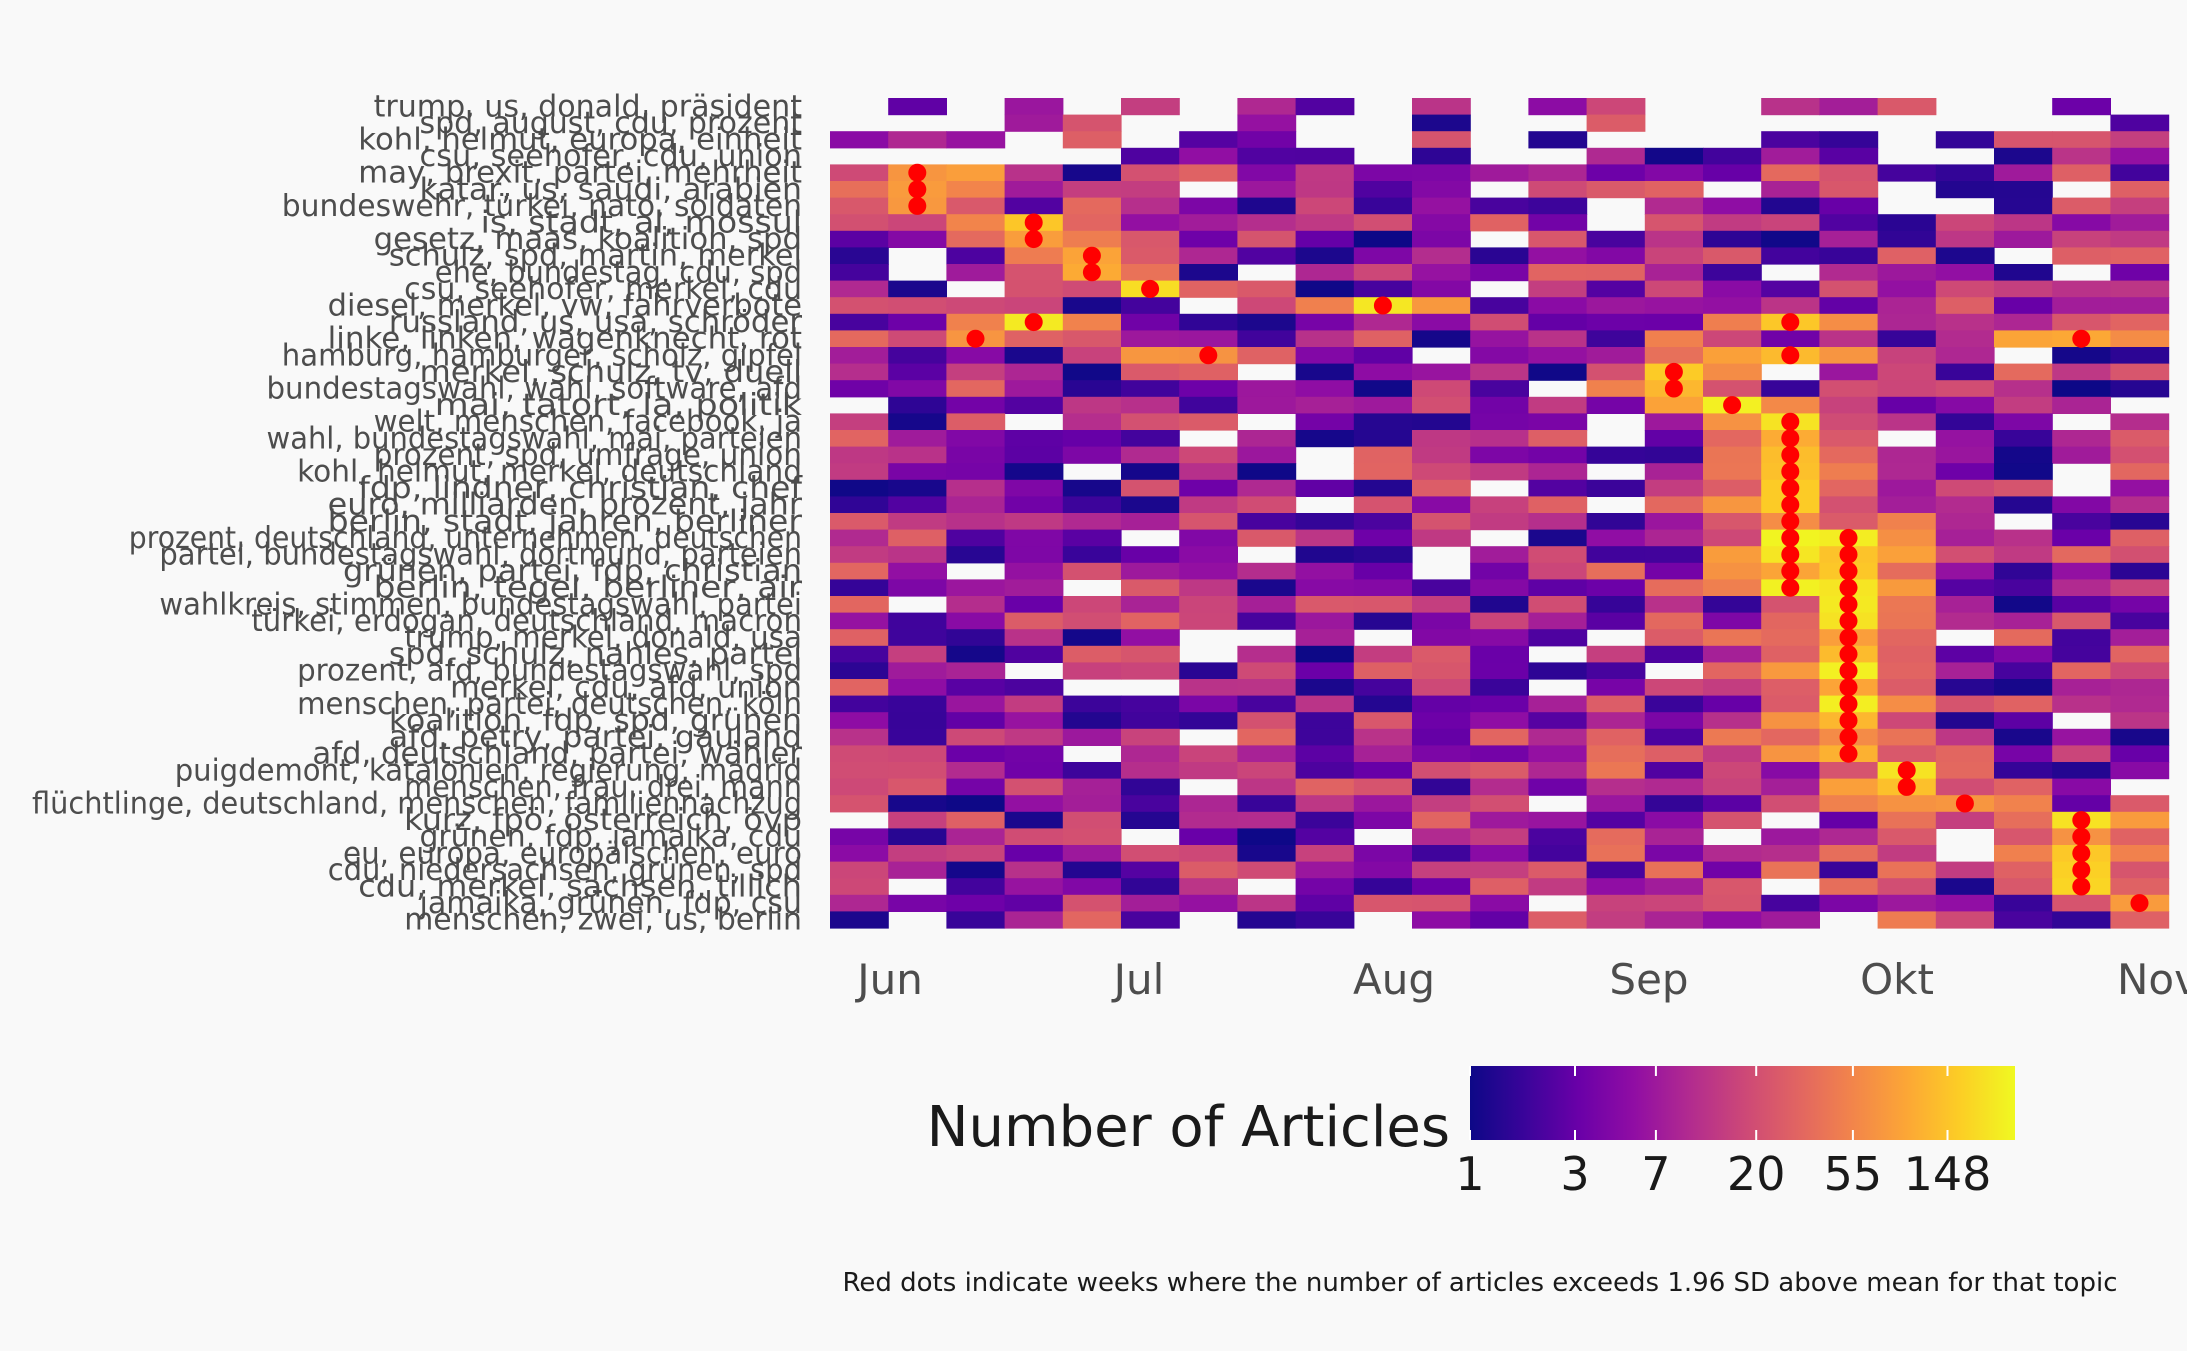 The height and width of the screenshot is (1351, 2187). I want to click on topic-label: csu, seehofer, cdu, union, so click(611, 156).